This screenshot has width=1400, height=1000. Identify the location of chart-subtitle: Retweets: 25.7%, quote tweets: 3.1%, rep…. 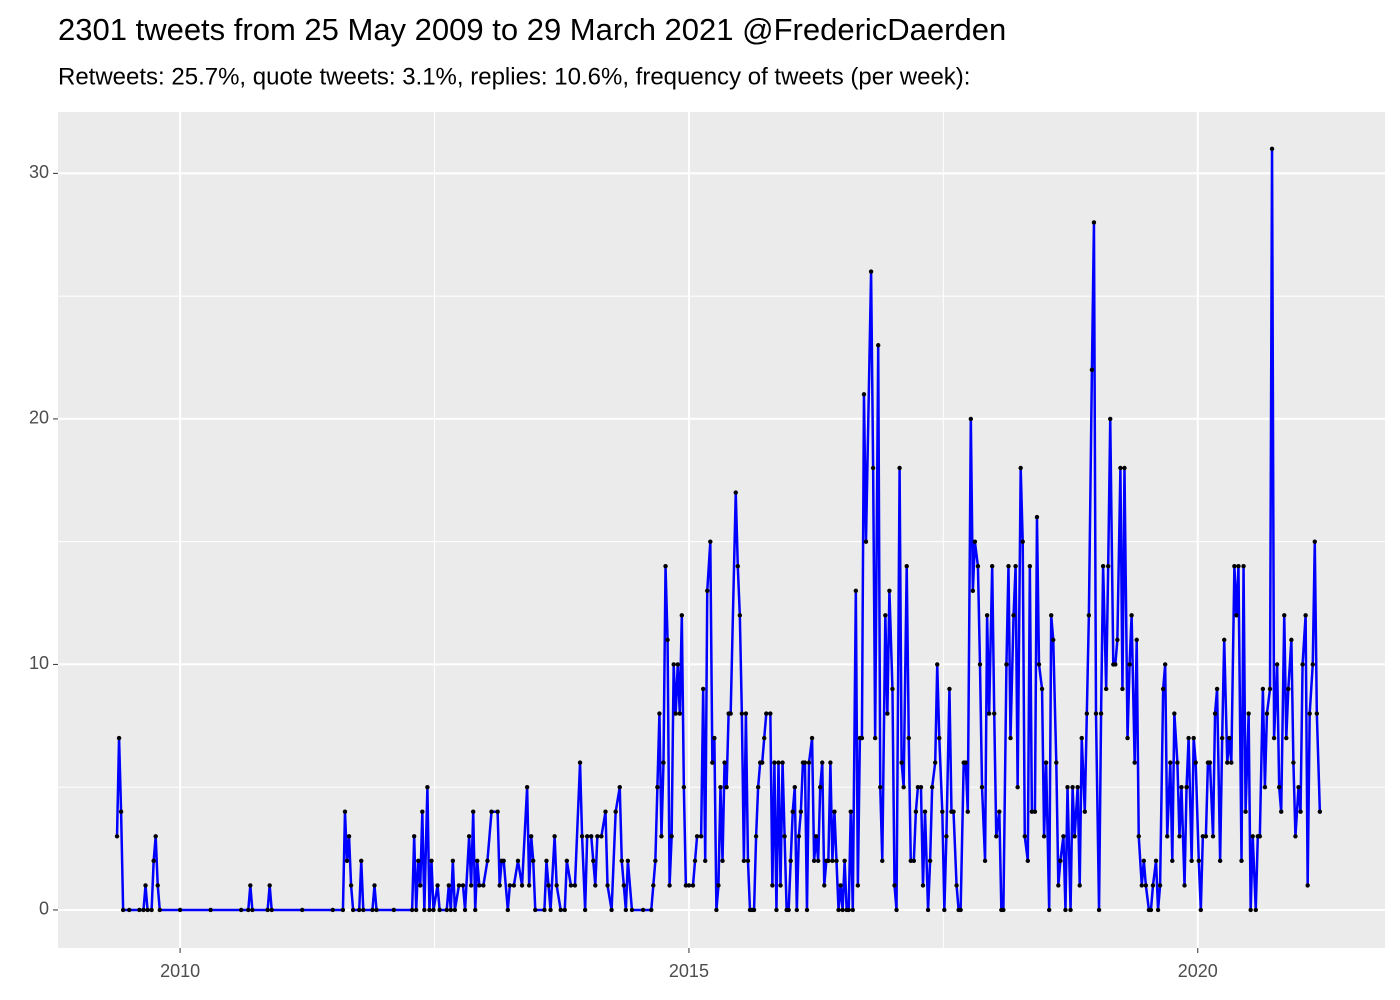
(514, 76).